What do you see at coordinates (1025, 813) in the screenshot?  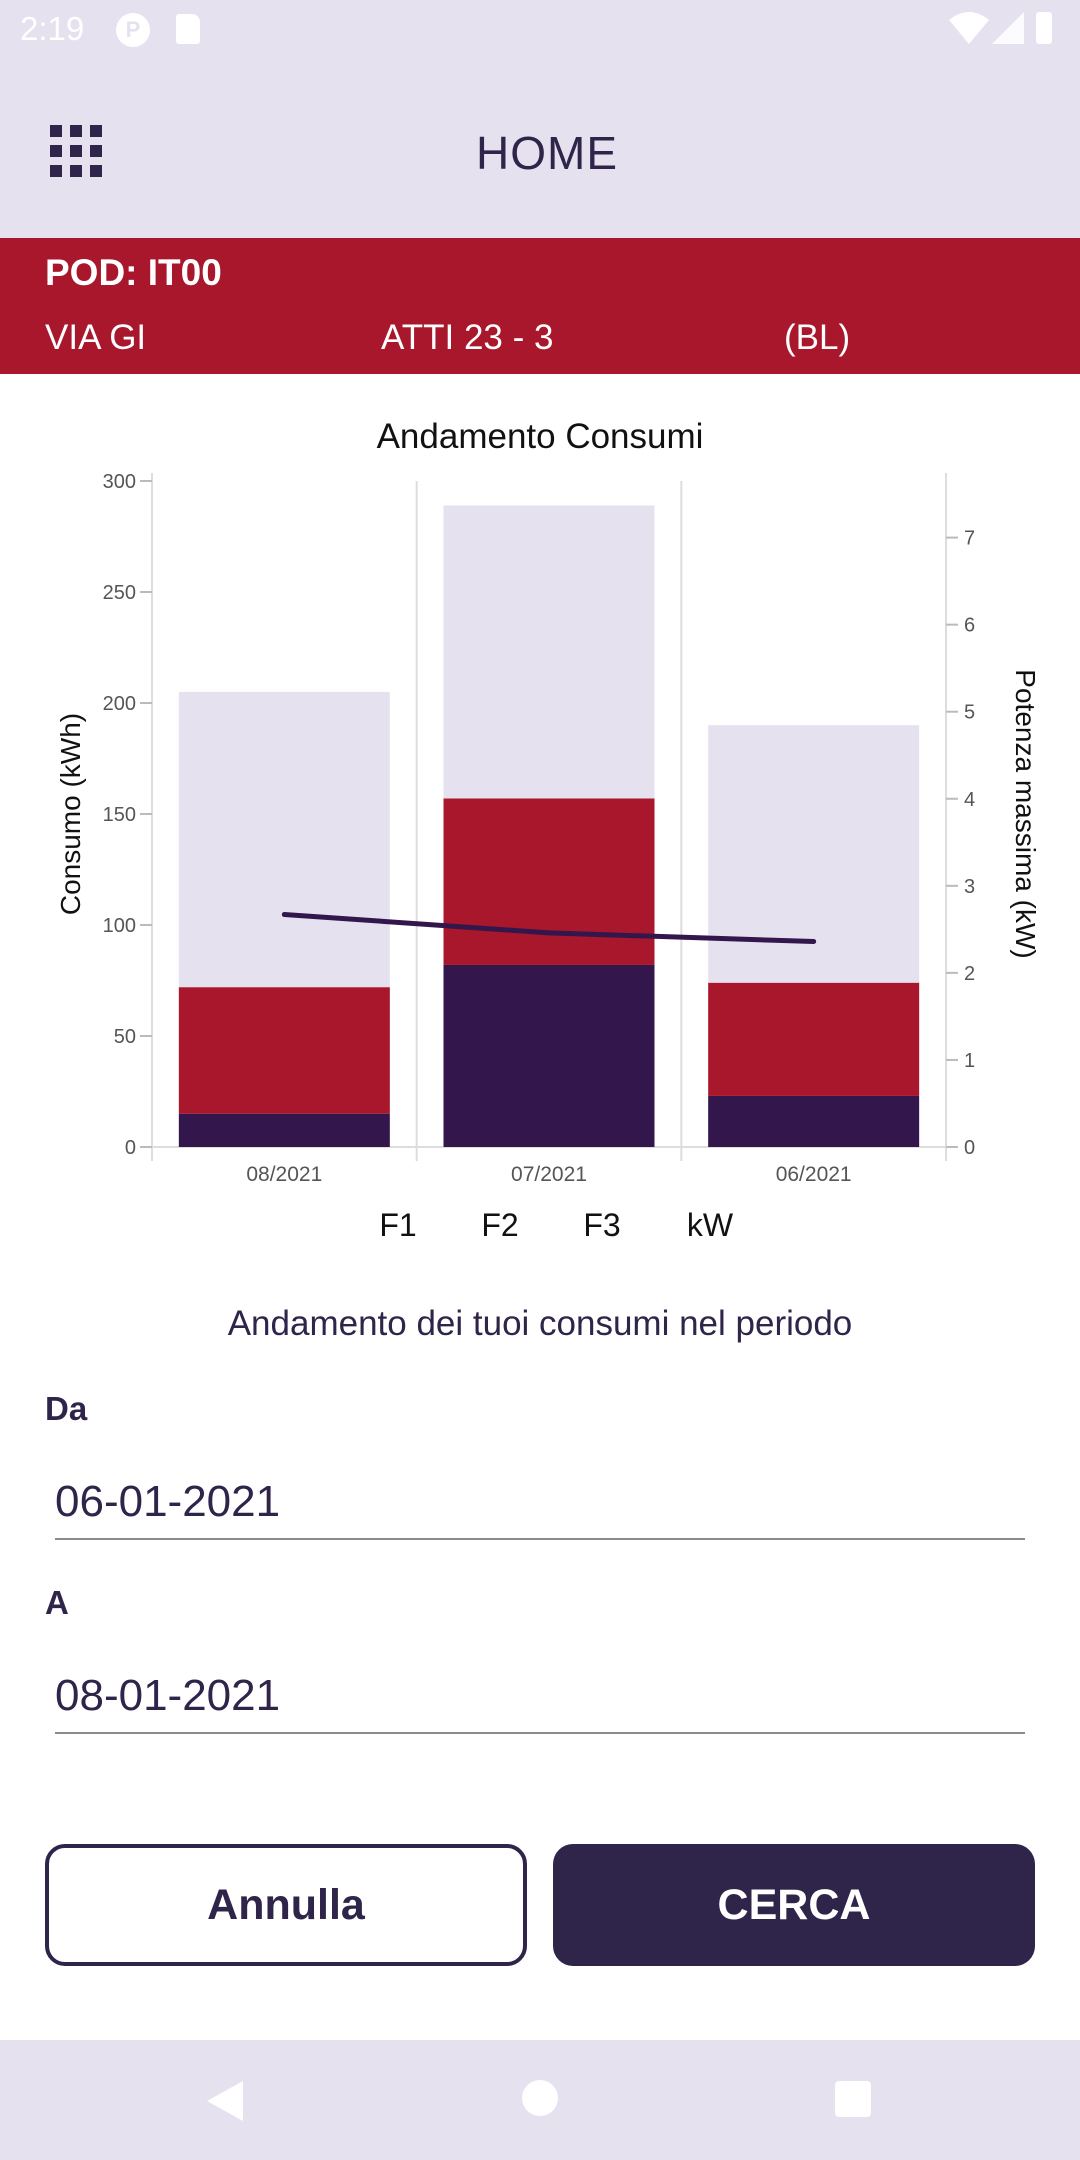 I see `y2-axis-label: Potenza massima (kW)` at bounding box center [1025, 813].